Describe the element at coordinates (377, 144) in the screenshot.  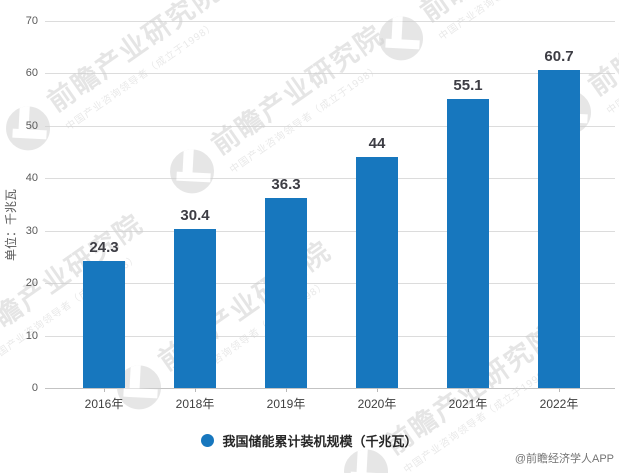
I see `bar-value-label: 44` at that location.